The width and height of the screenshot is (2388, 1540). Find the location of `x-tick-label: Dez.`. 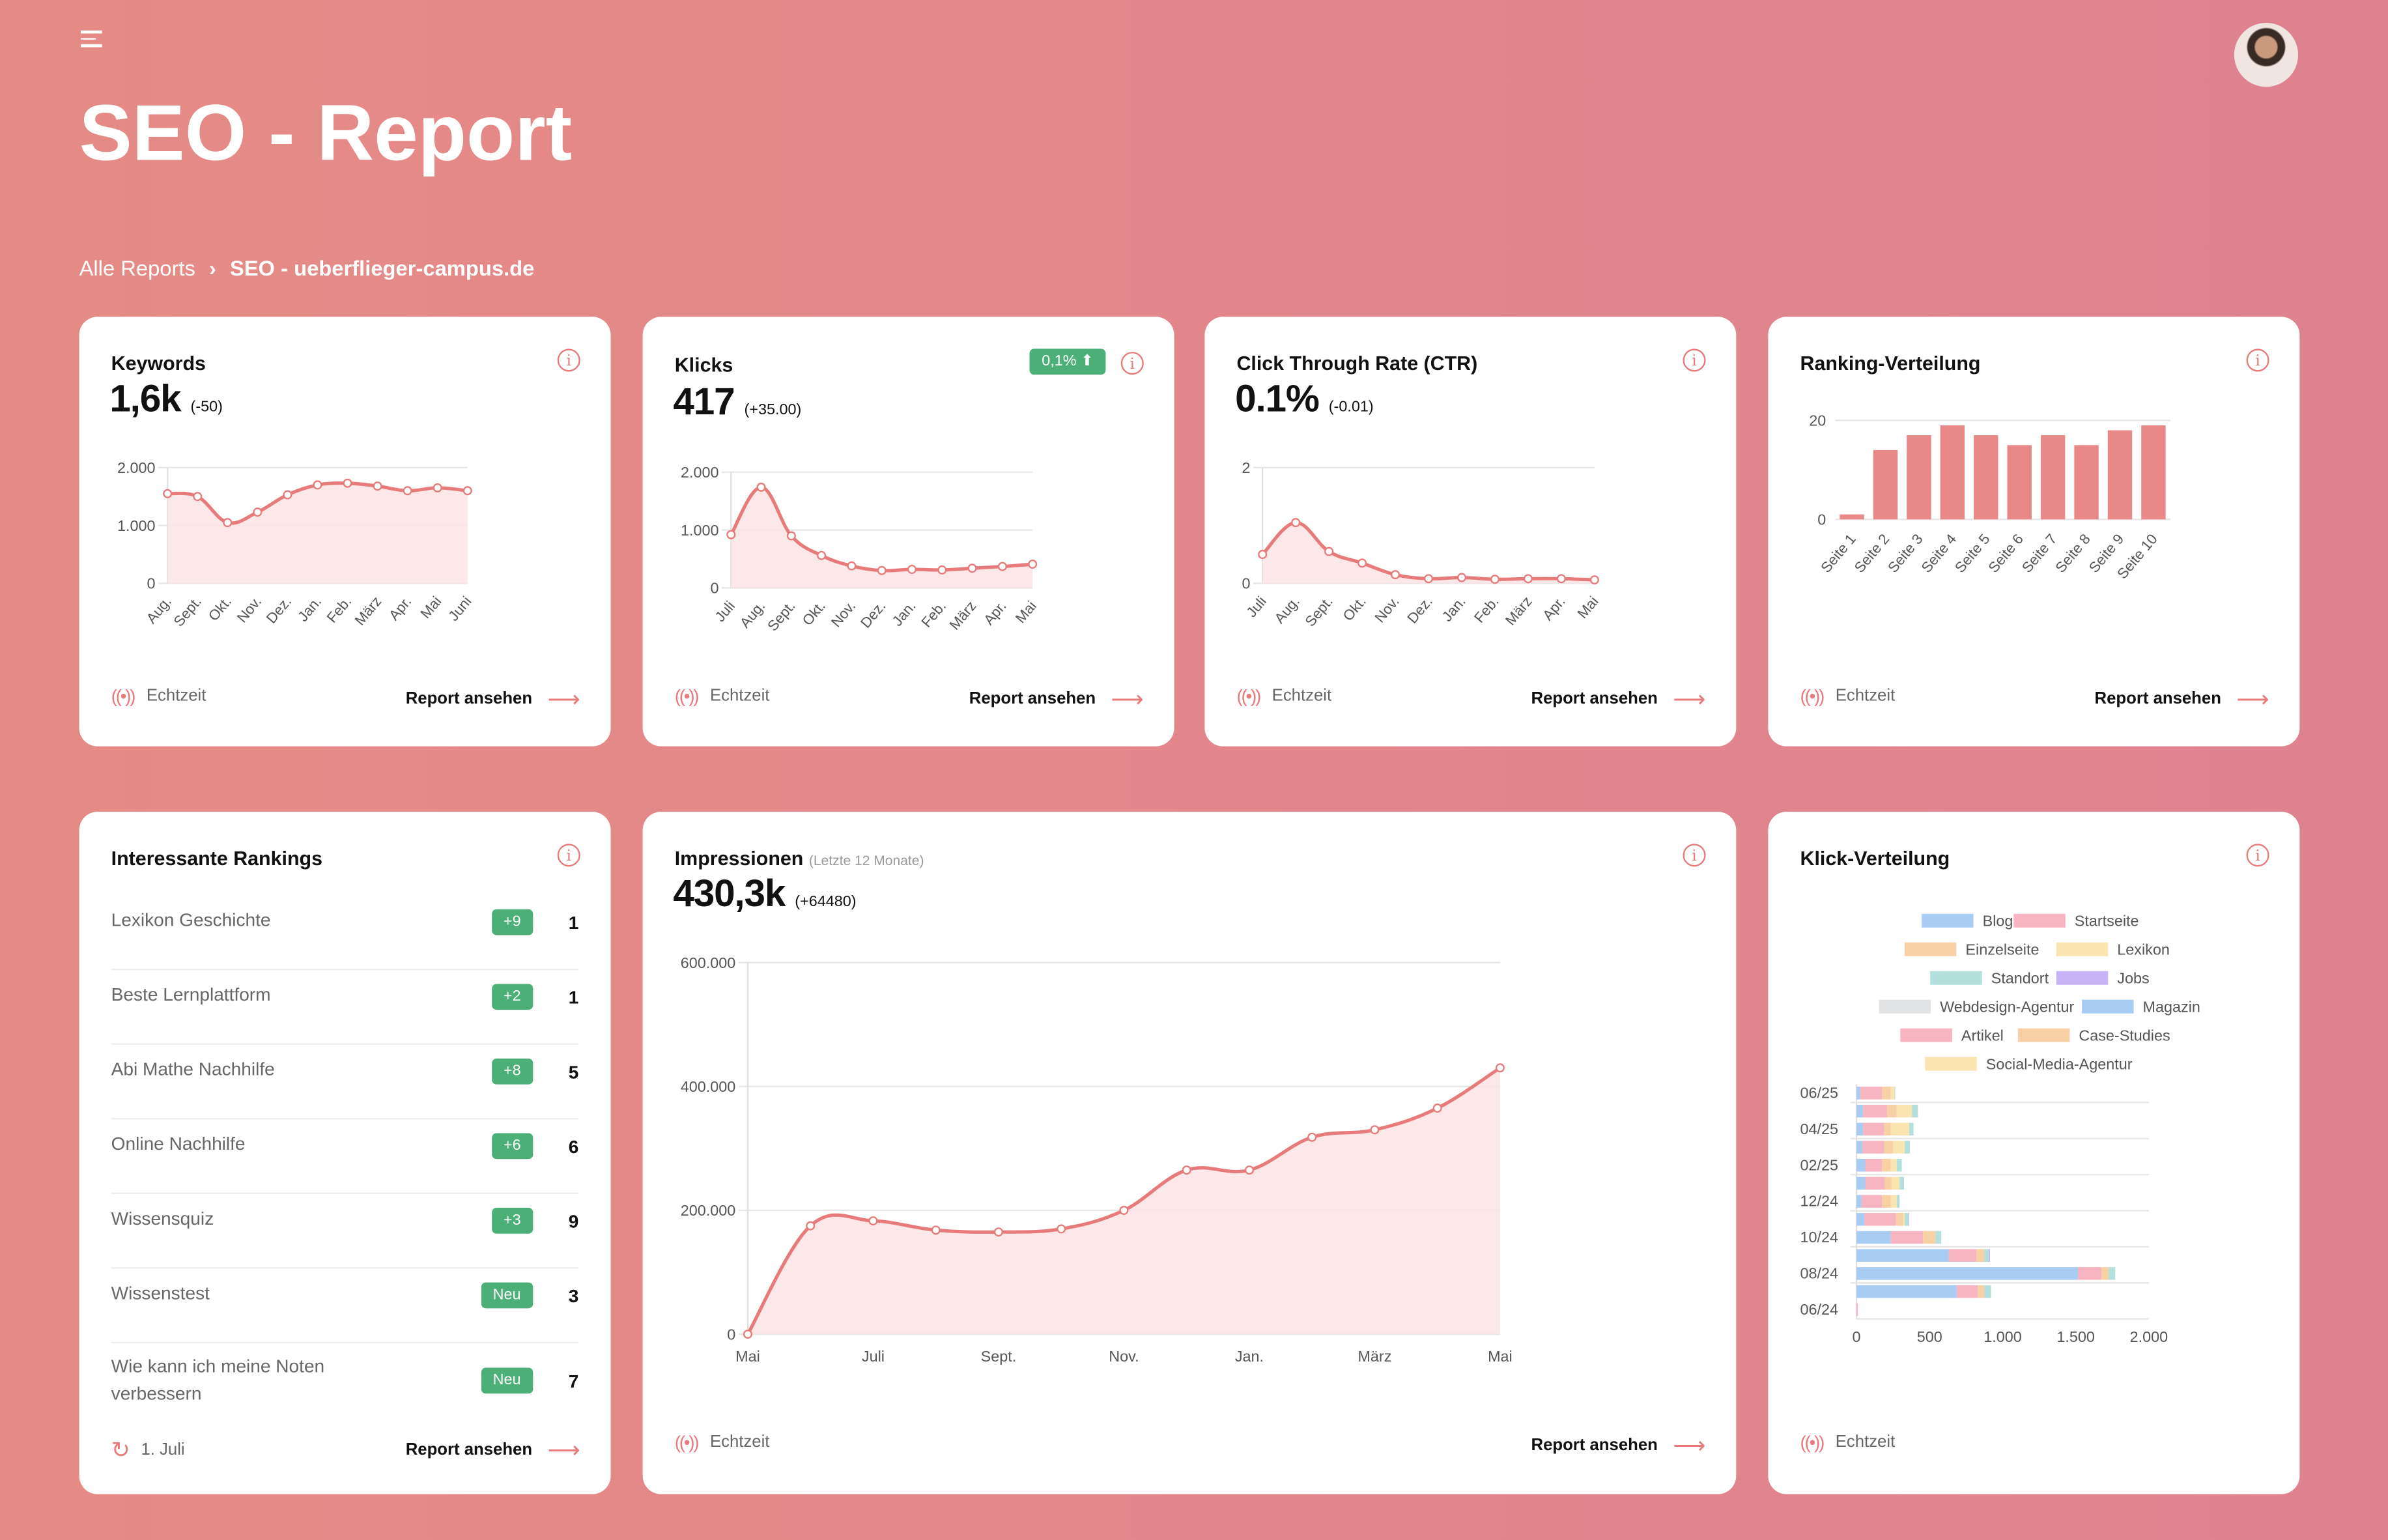

x-tick-label: Dez. is located at coordinates (872, 614).